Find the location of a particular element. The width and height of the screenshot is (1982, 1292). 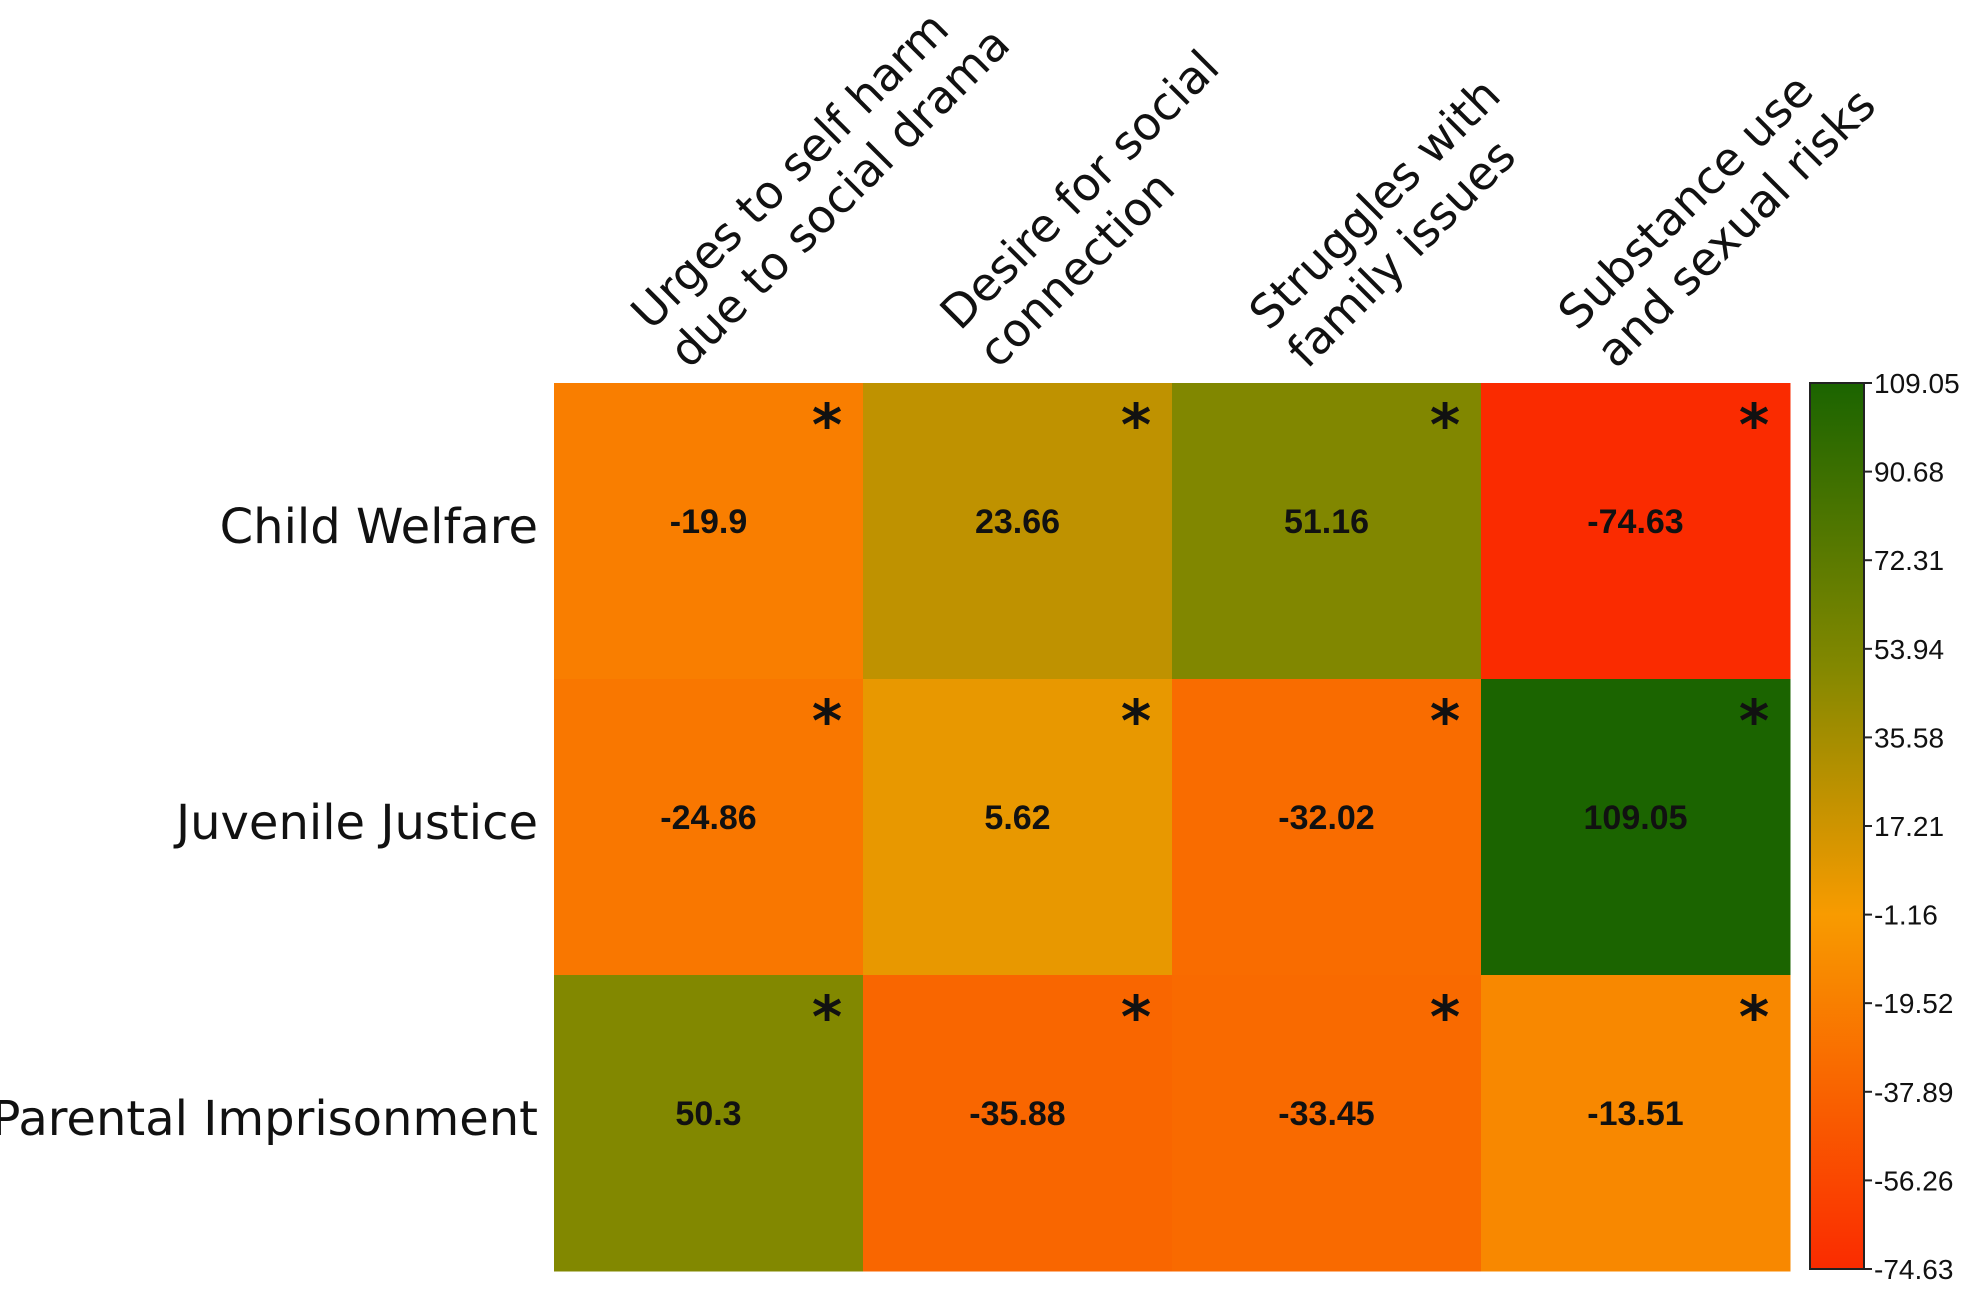

colorbar is located at coordinates (1837, 826).